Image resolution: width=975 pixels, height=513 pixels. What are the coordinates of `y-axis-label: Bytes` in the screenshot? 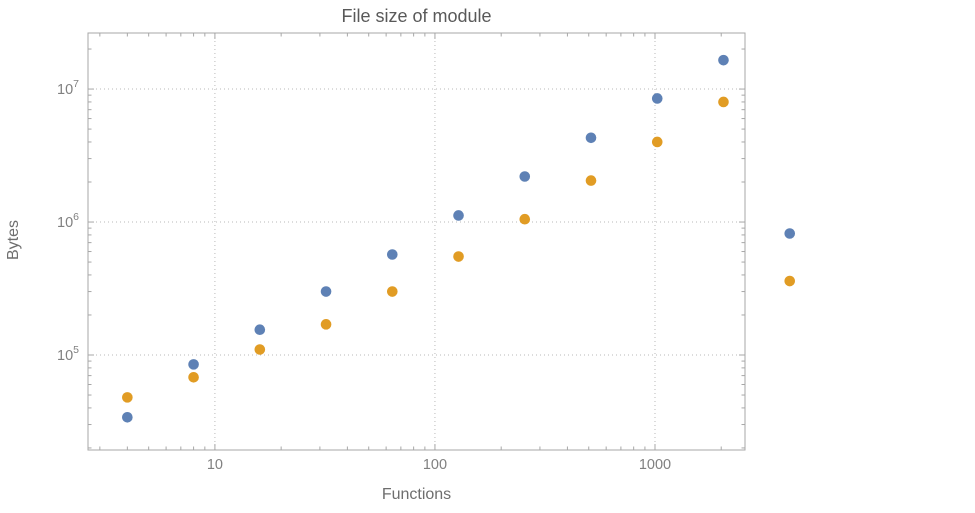 It's located at (13, 240).